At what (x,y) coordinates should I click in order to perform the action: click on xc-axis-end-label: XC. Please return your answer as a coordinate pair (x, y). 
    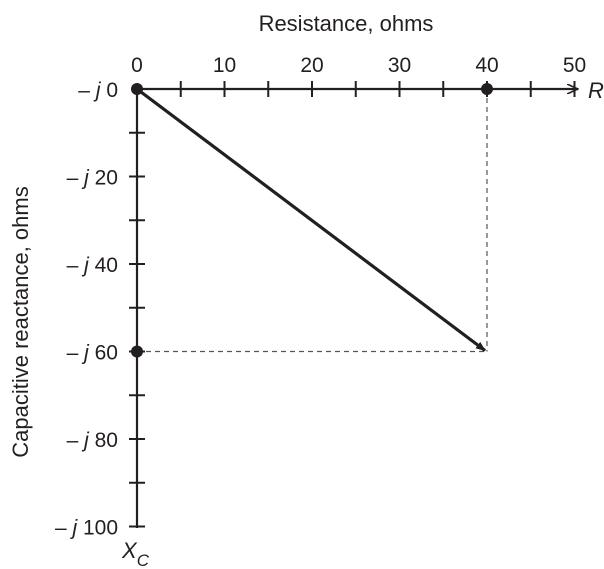
    Looking at the image, I should click on (135, 553).